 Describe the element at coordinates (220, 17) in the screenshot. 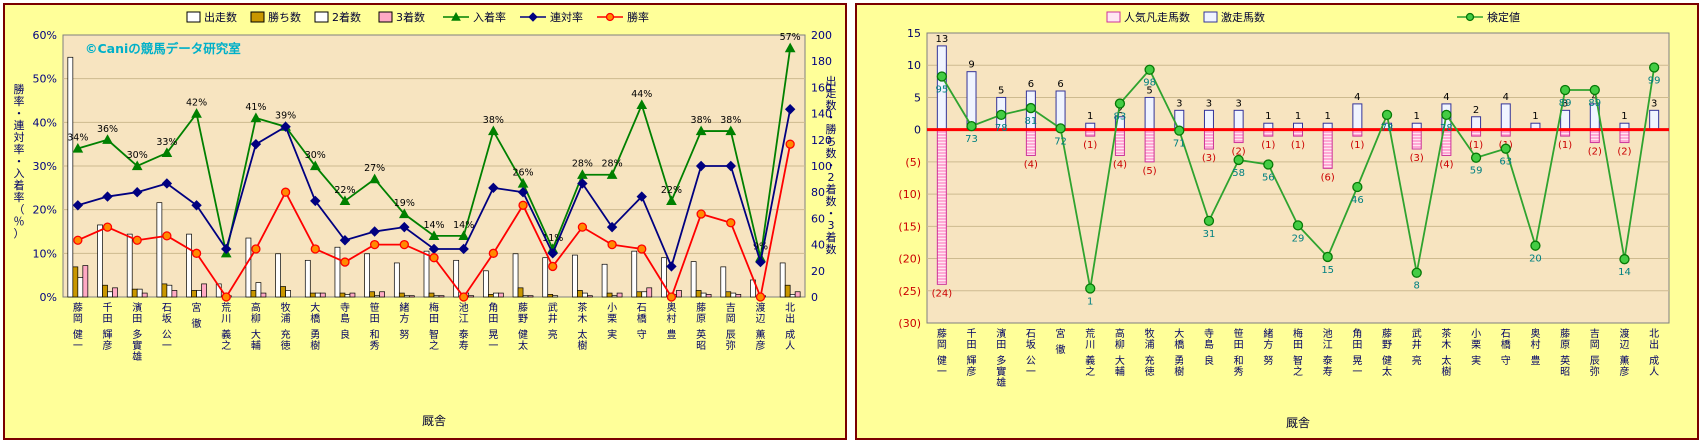

I see `legend-label-starts: 出走数` at that location.